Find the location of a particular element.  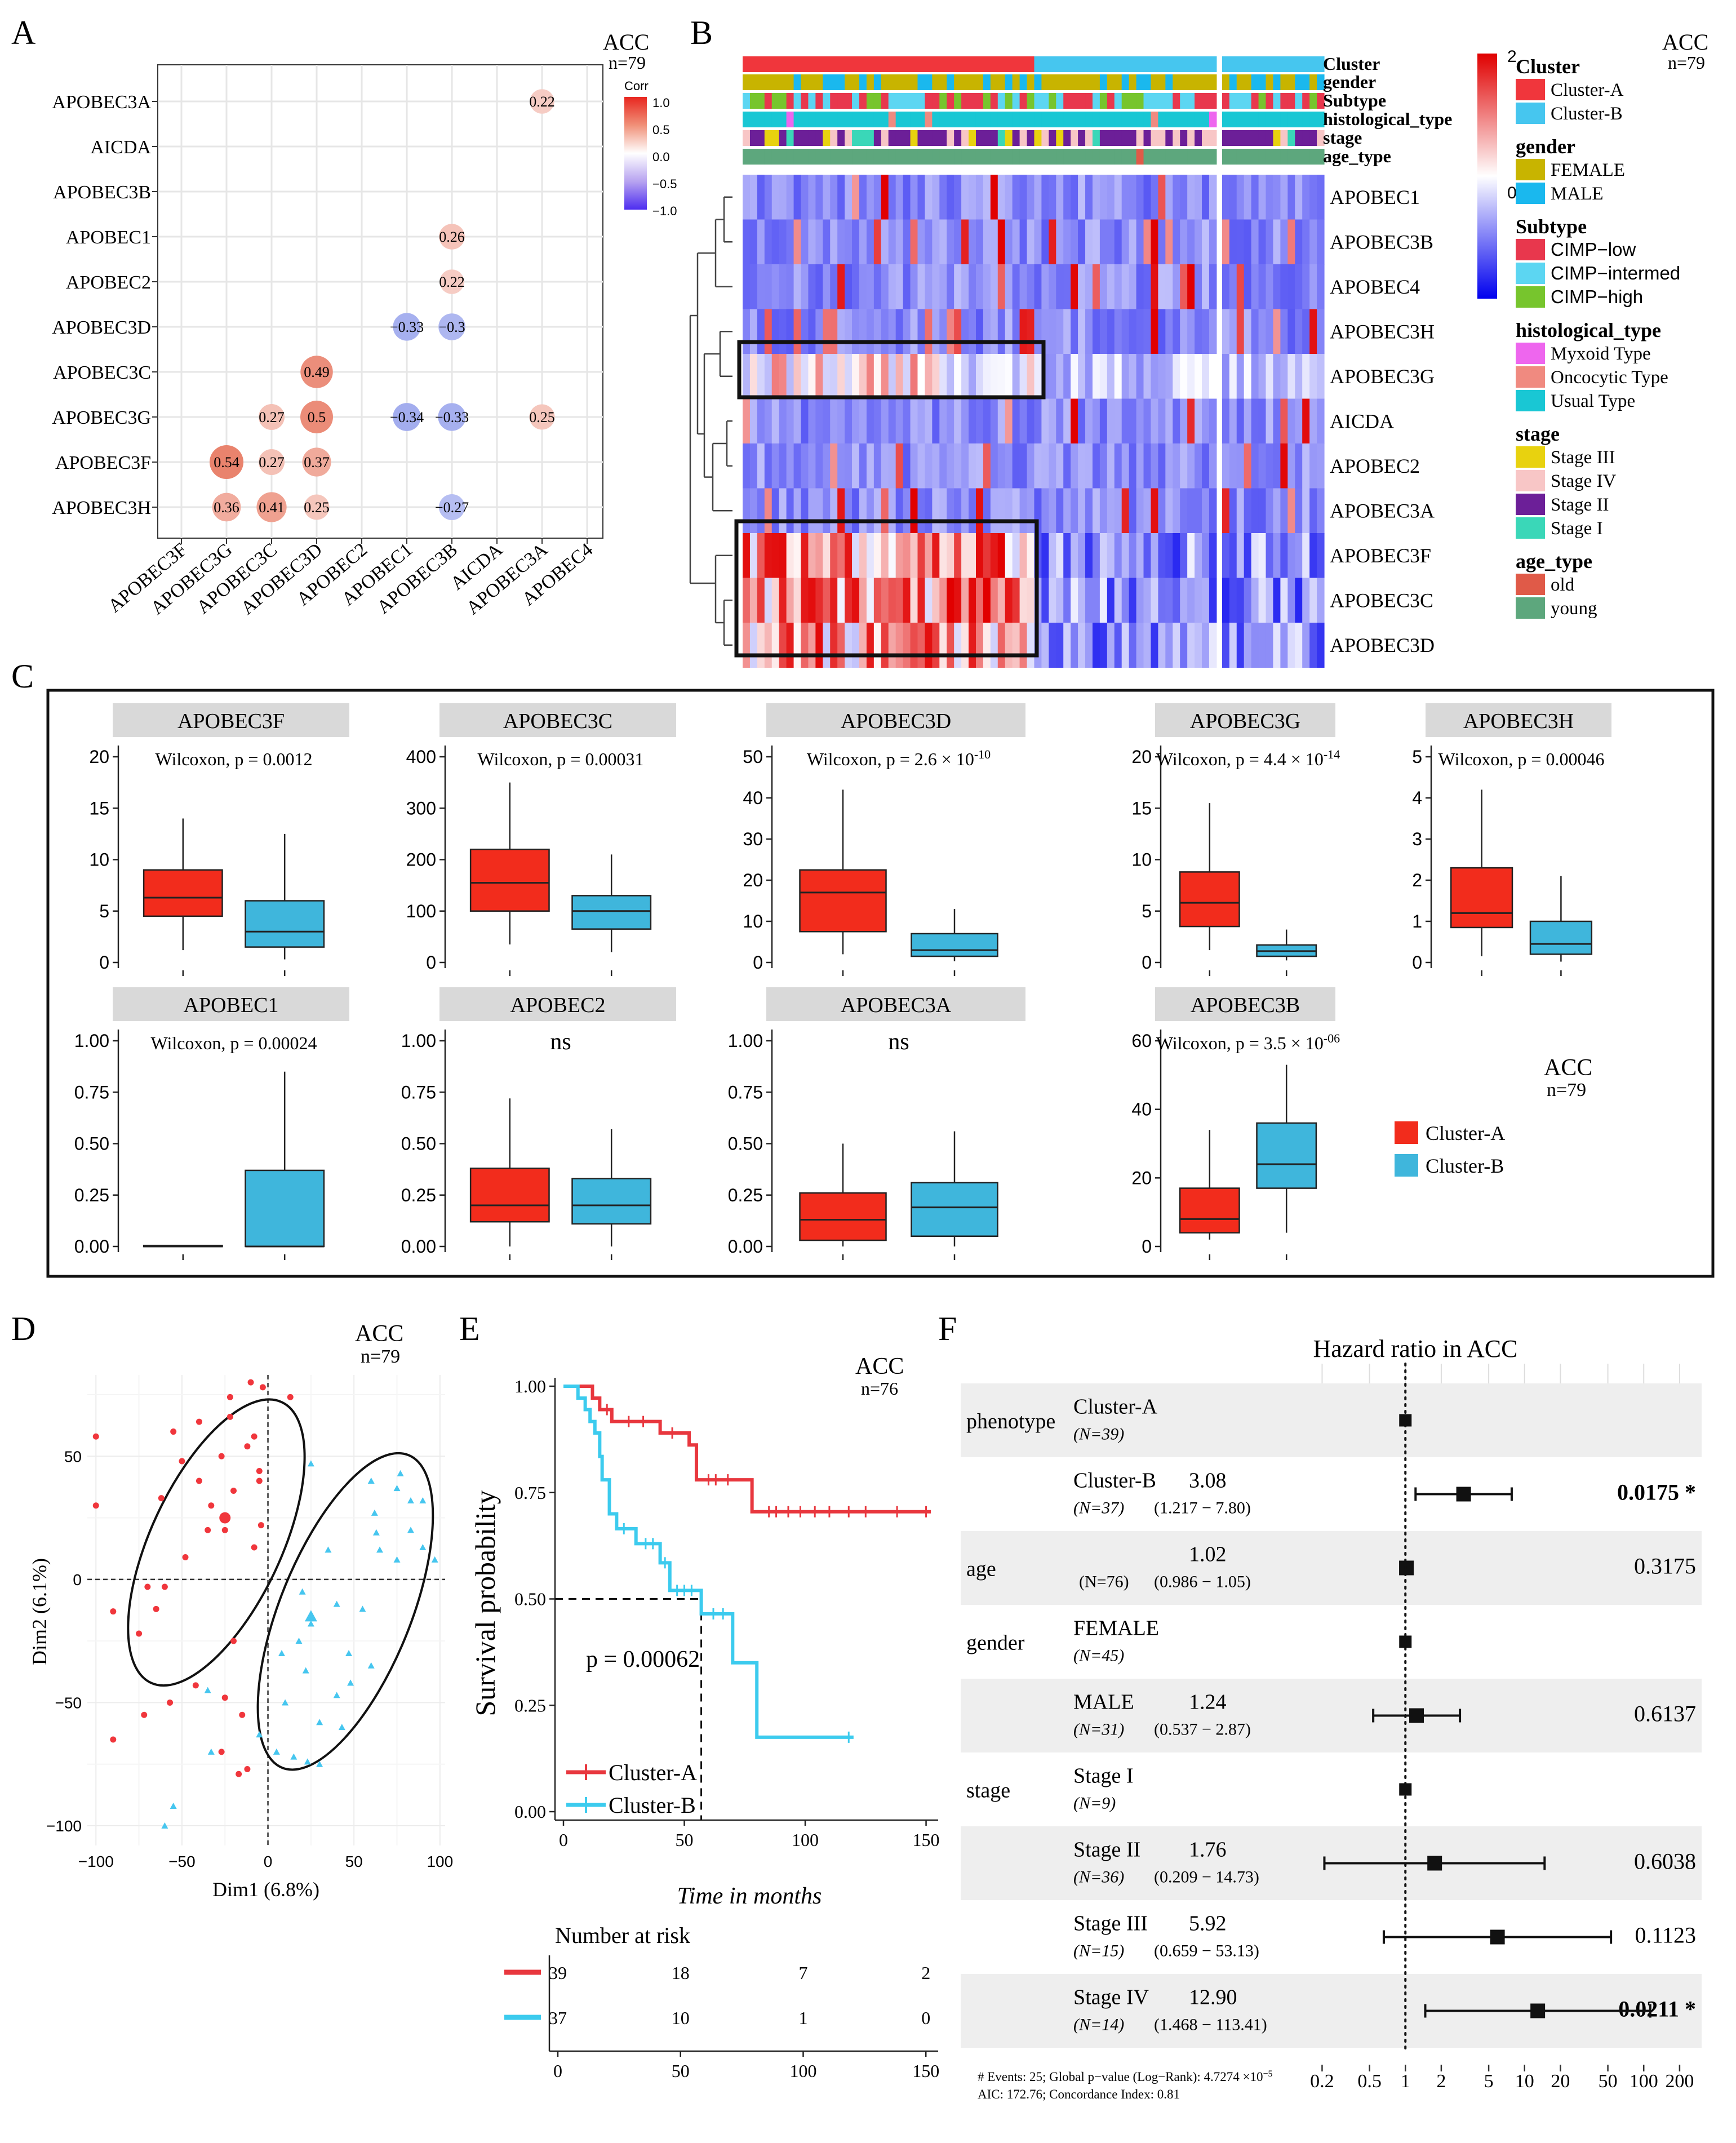

c-test-text: Wilcoxon, p = 0.00024 is located at coordinates (234, 1043).